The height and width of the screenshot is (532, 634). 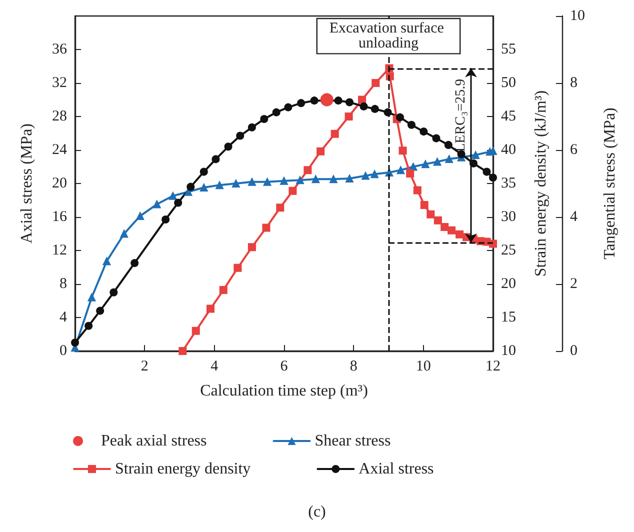 I want to click on y-tick-label: 24, so click(x=60, y=150).